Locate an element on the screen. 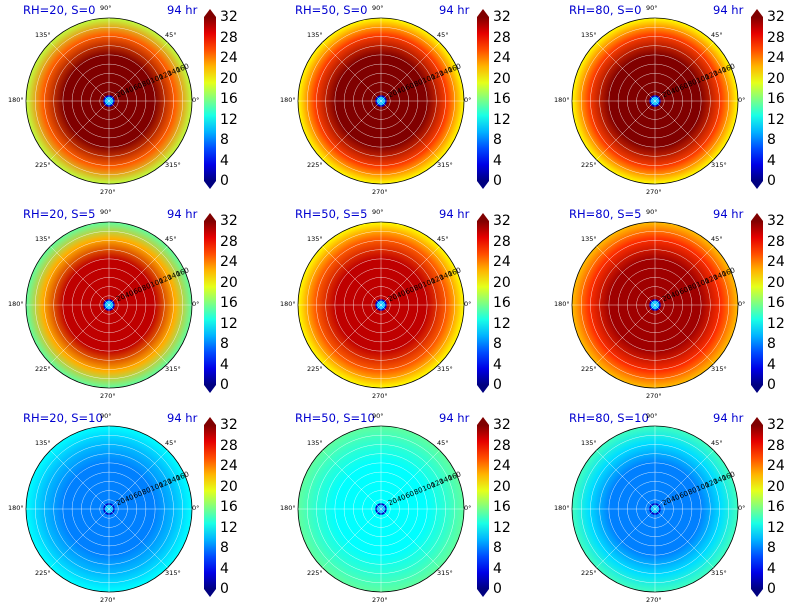  colorbar-tick-label: 20 is located at coordinates (776, 282).